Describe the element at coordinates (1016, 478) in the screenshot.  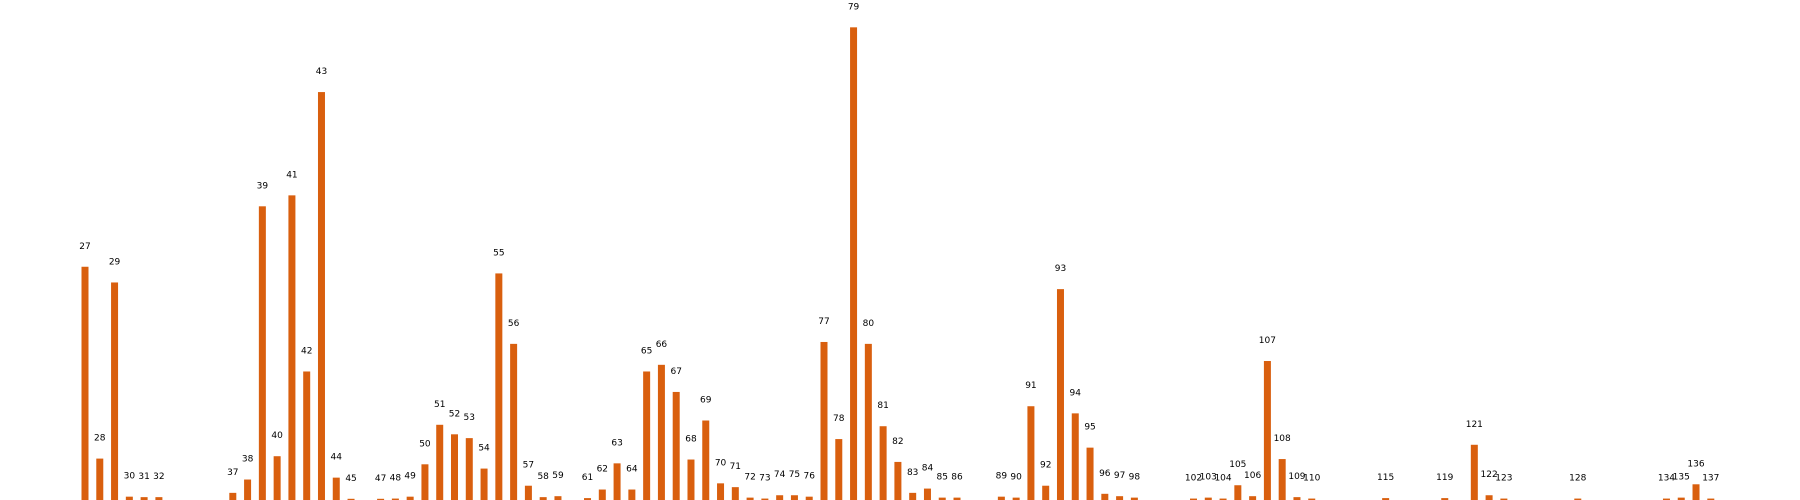
I see `bar-label-90: 90` at that location.